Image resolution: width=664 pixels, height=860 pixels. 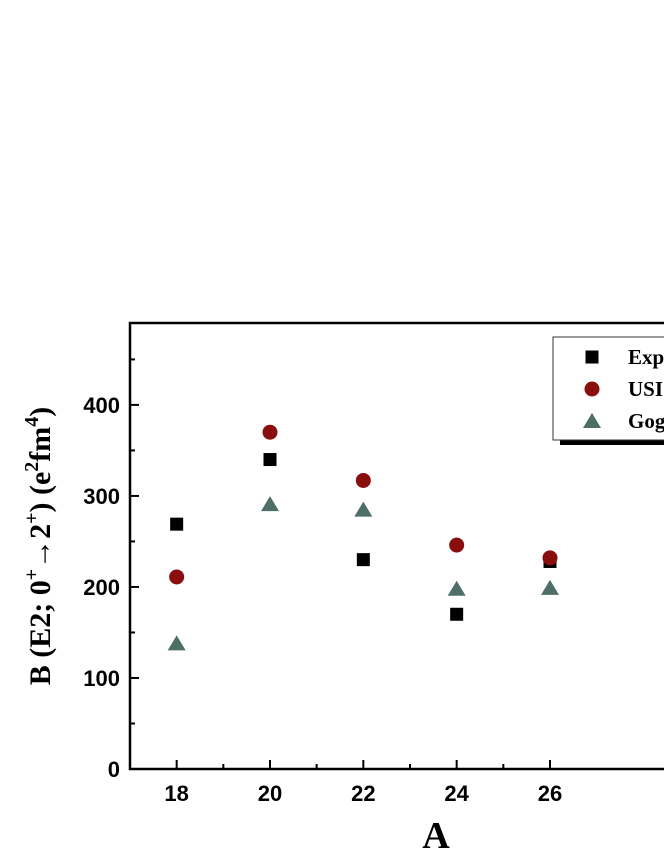 I want to click on y-tick-label: 400, so click(x=101, y=405).